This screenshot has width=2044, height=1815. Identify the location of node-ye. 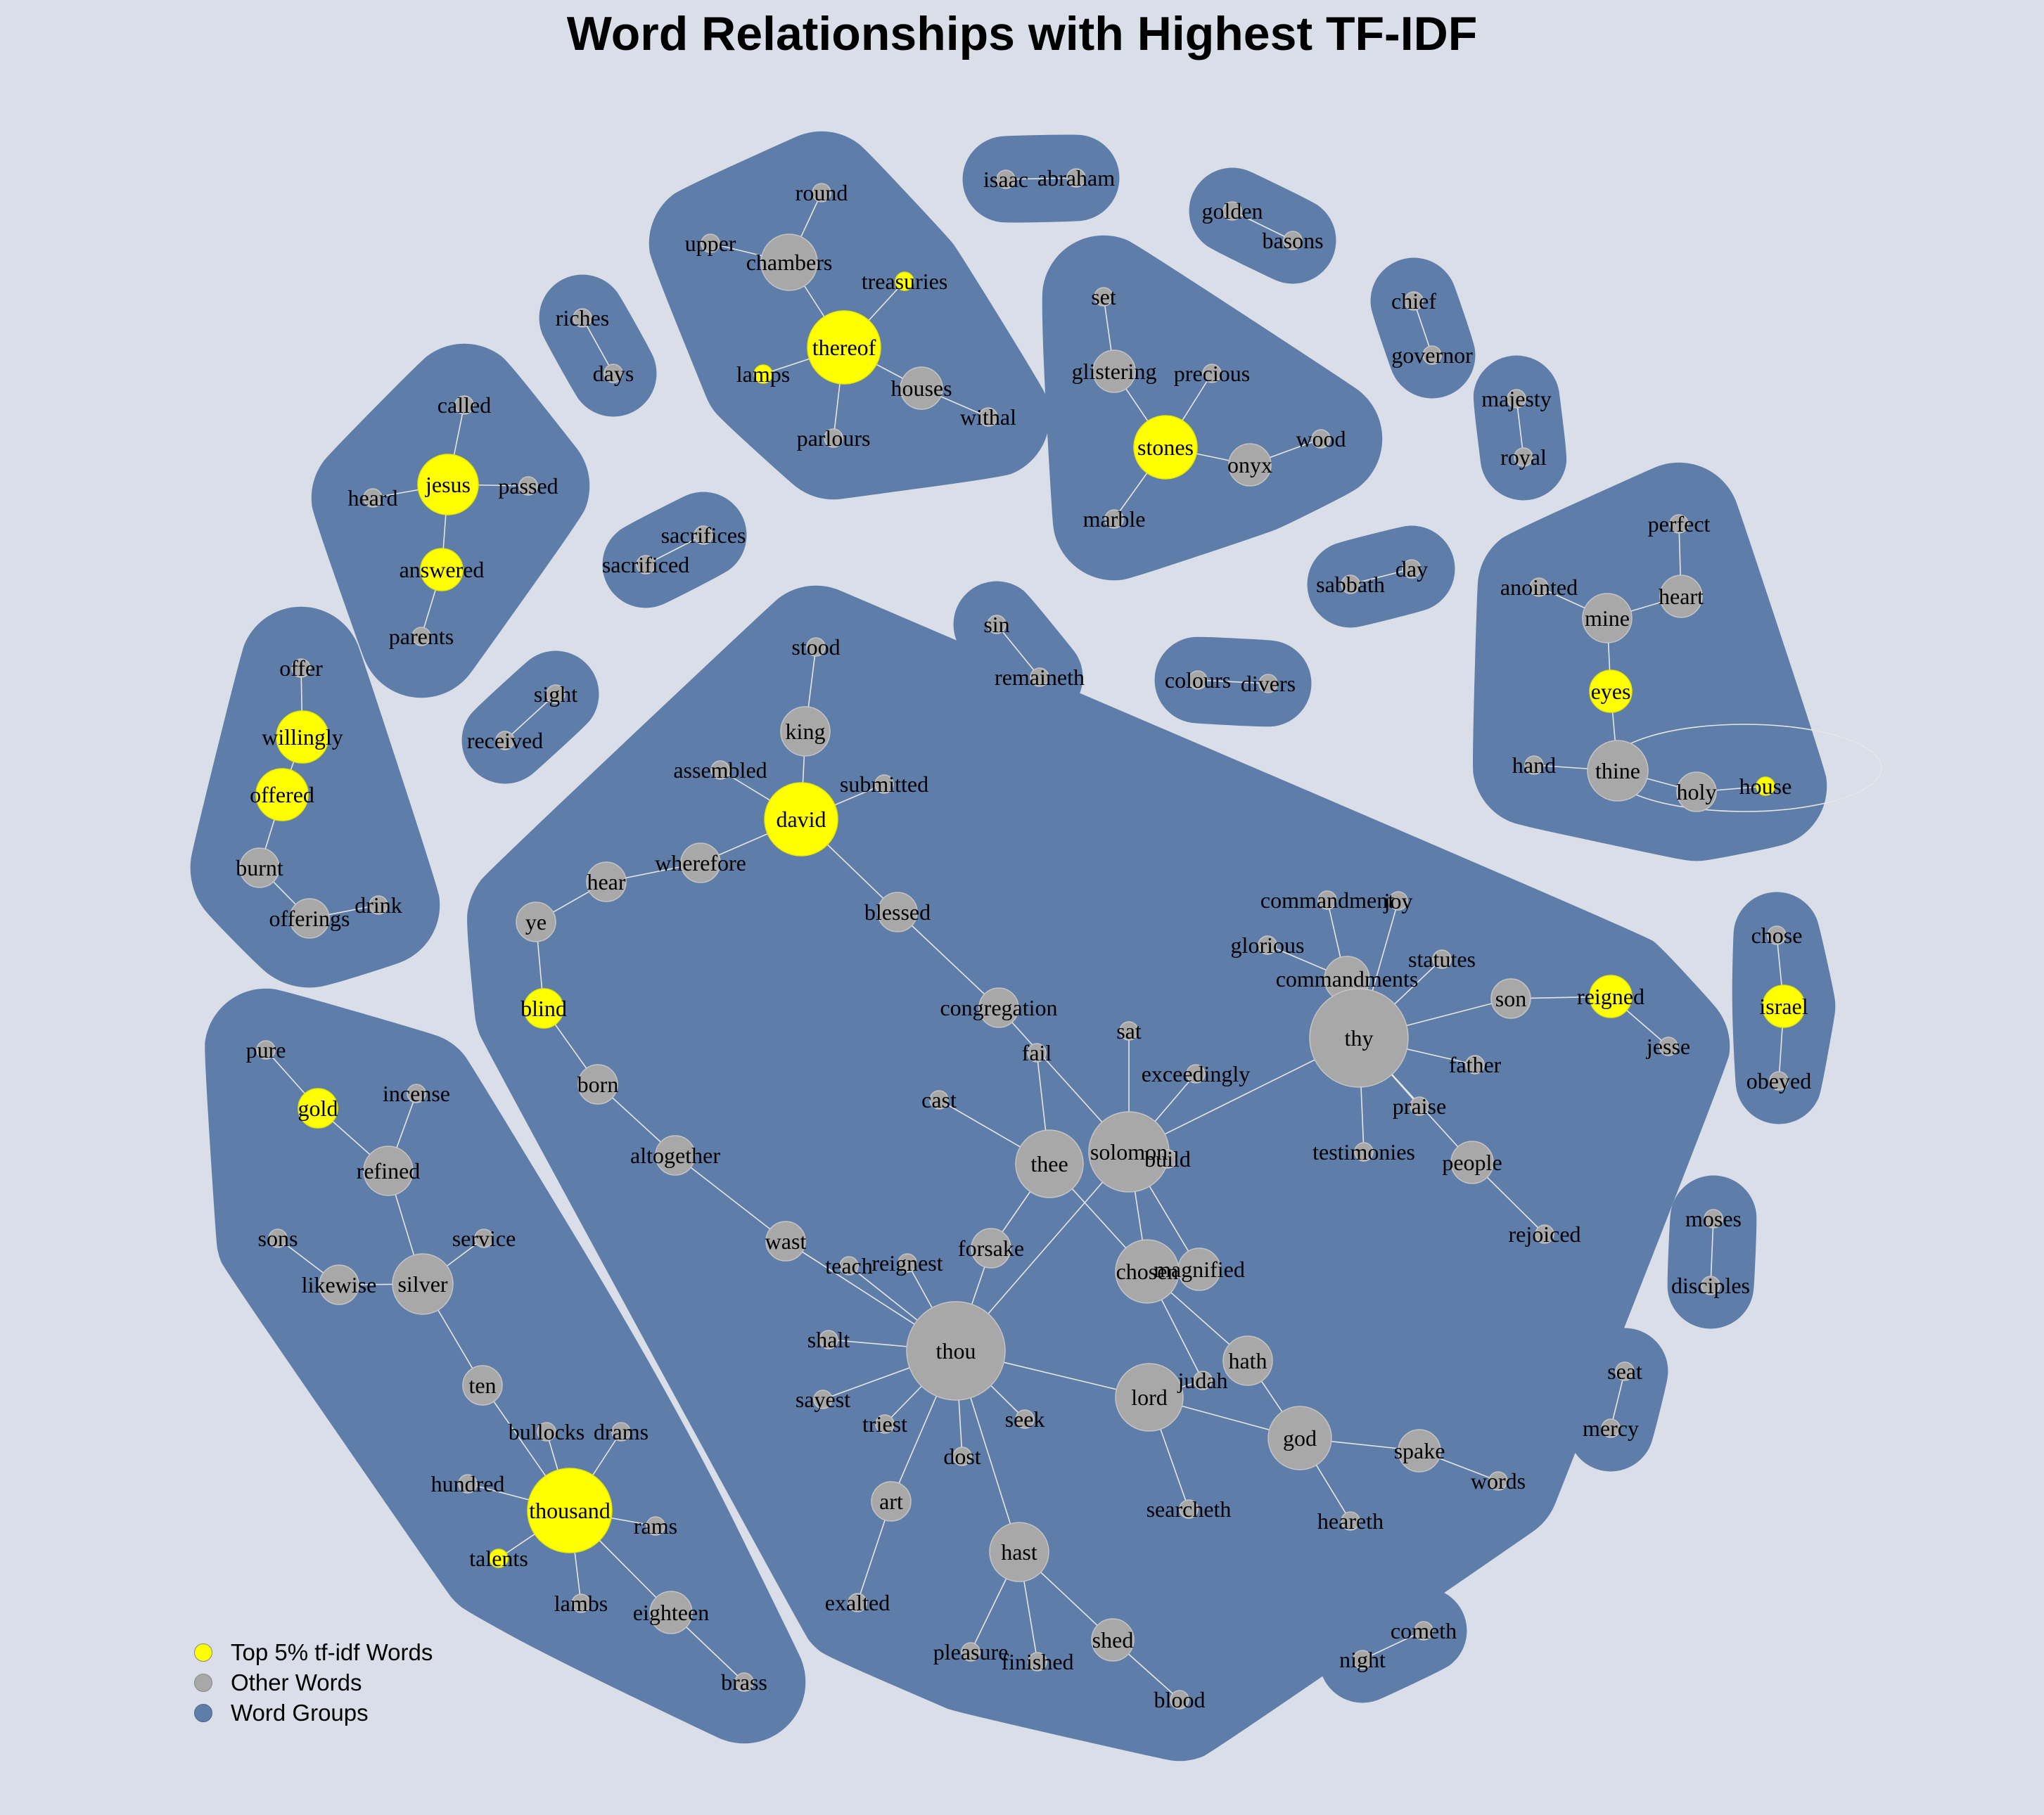
(536, 922).